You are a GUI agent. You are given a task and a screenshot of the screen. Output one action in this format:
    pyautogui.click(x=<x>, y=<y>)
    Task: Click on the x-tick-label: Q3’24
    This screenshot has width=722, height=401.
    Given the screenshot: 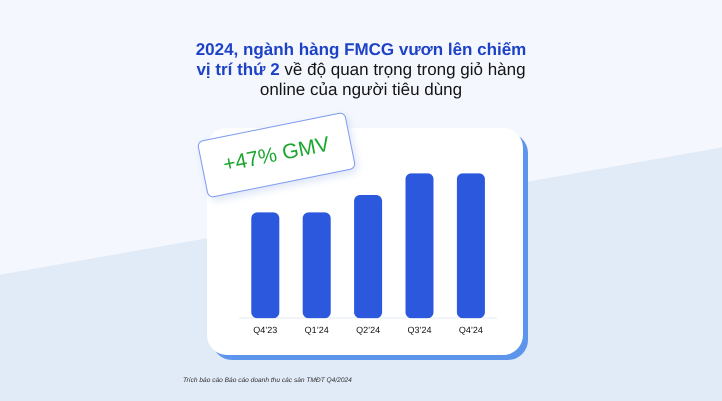 What is the action you would take?
    pyautogui.click(x=419, y=330)
    